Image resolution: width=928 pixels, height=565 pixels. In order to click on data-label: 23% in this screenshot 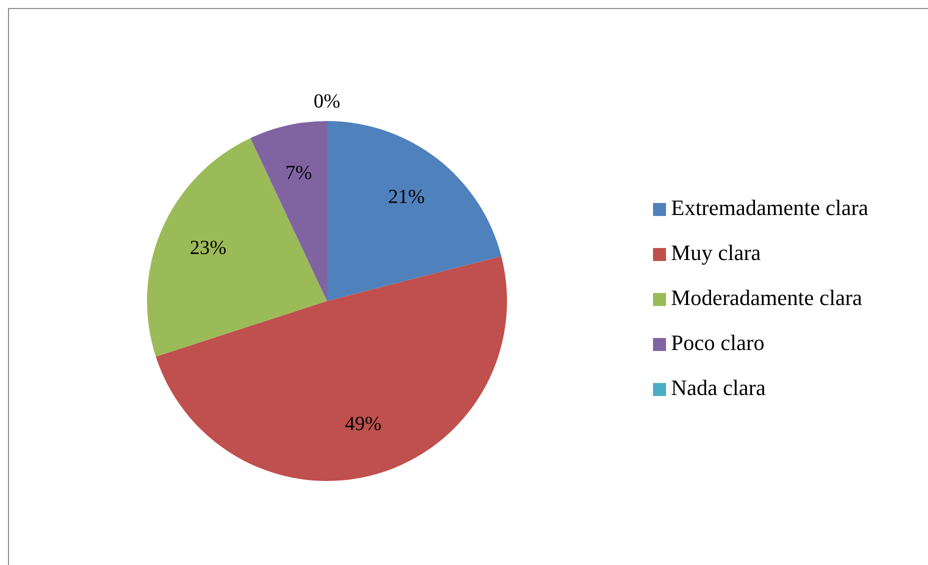, I will do `click(208, 248)`.